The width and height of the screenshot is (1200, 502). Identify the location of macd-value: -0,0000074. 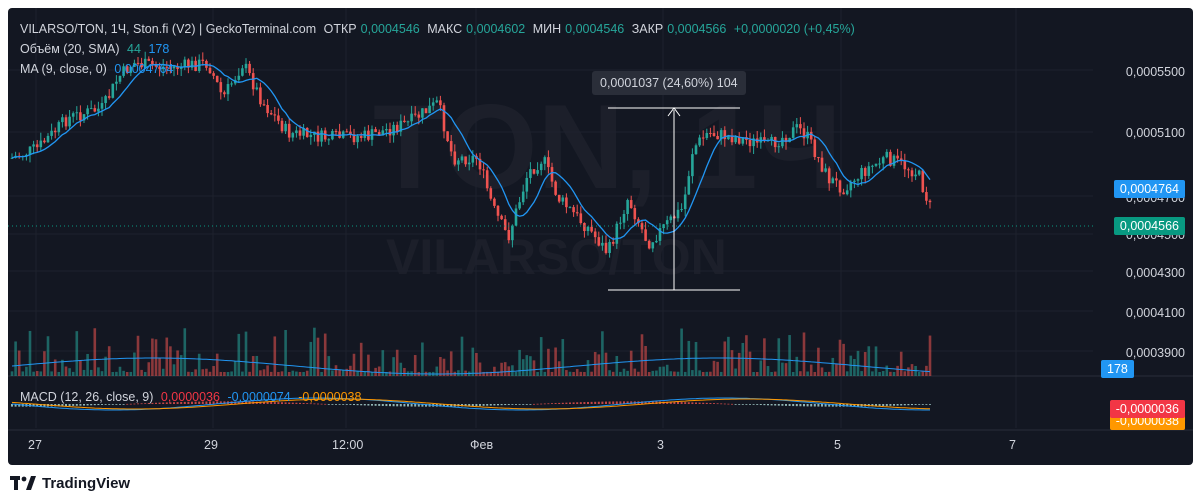
(259, 397).